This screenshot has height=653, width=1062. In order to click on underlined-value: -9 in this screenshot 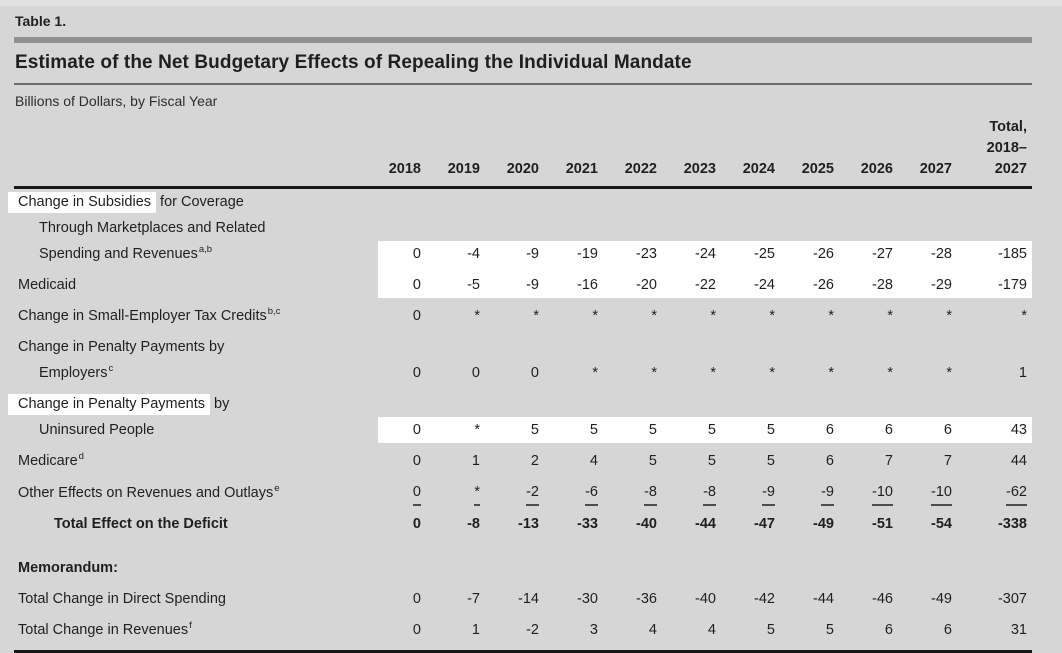, I will do `click(827, 494)`.